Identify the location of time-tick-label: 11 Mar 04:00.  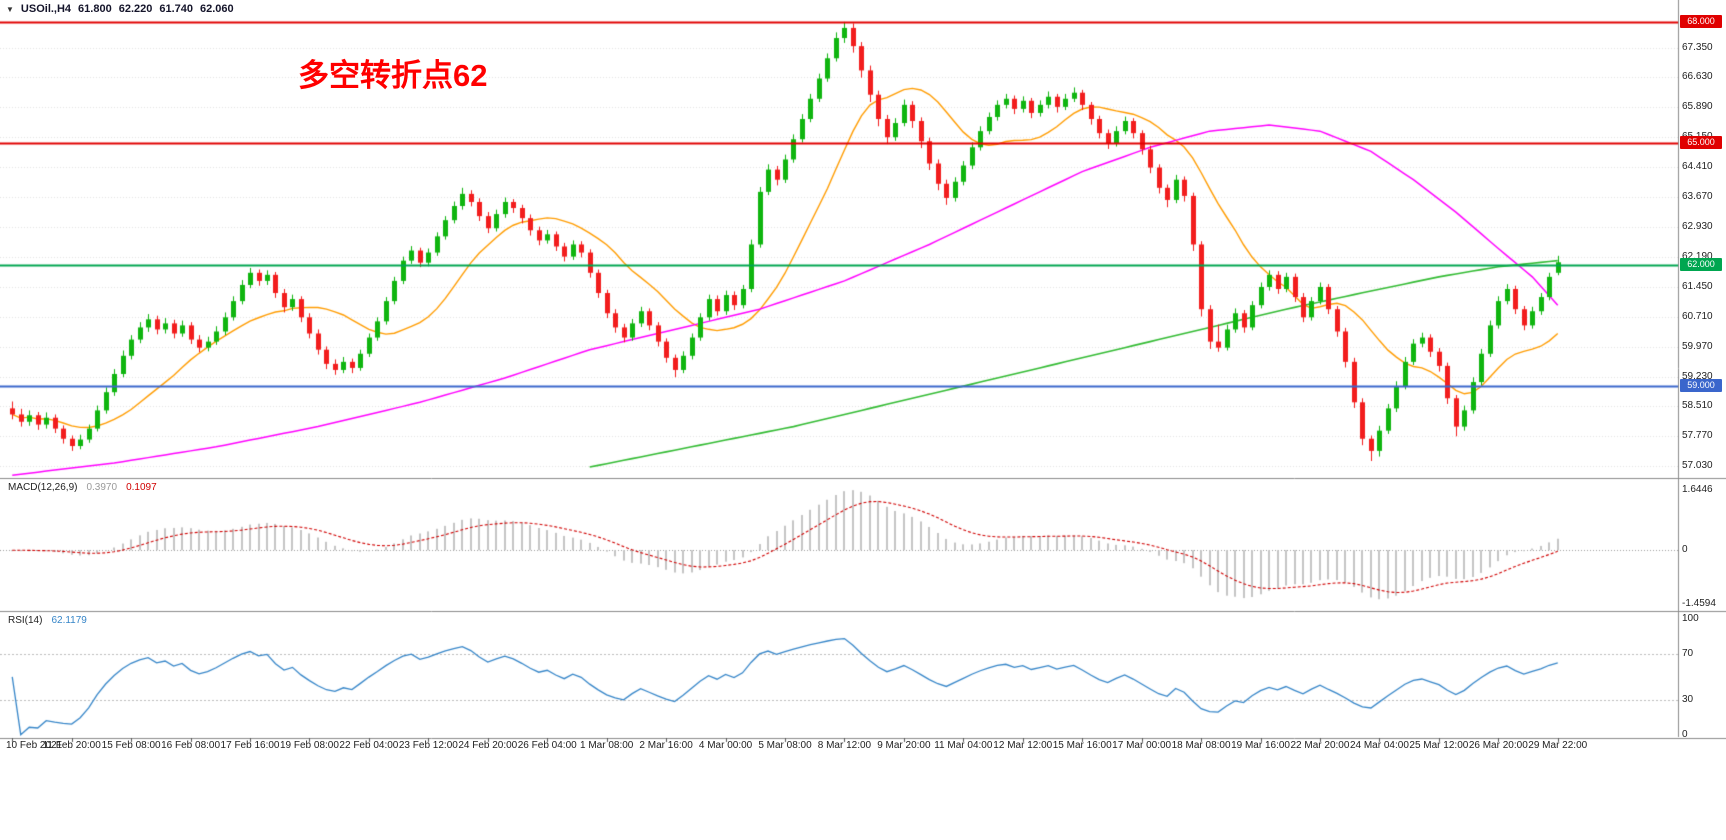
(963, 745).